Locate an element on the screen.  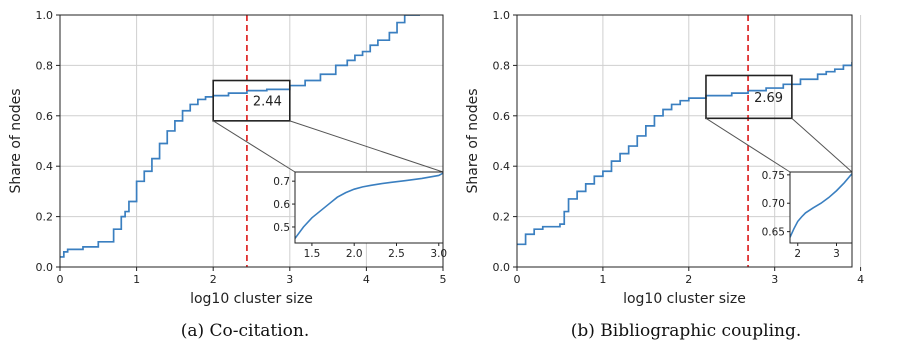
inset-y-tick-label: 0.75 is located at coordinates (773, 176).